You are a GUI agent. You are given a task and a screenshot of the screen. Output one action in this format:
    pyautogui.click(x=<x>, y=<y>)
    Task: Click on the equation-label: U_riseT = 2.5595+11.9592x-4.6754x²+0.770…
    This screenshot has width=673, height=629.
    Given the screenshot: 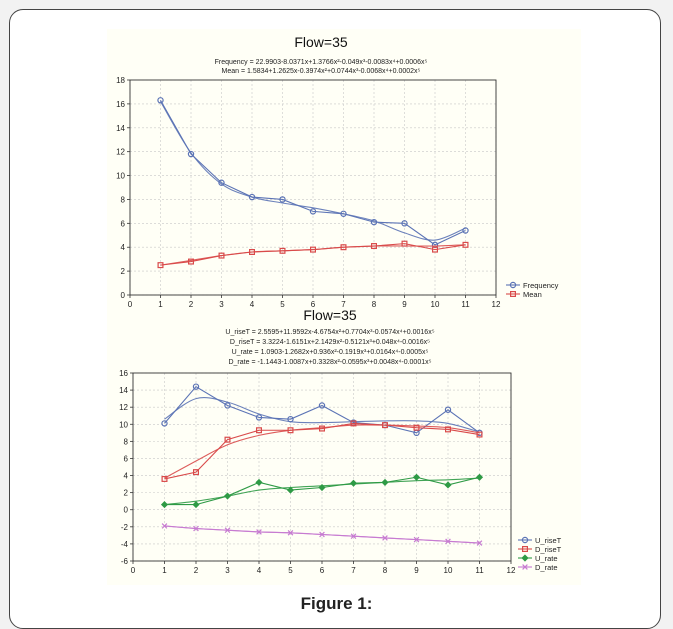 What is the action you would take?
    pyautogui.click(x=329, y=332)
    